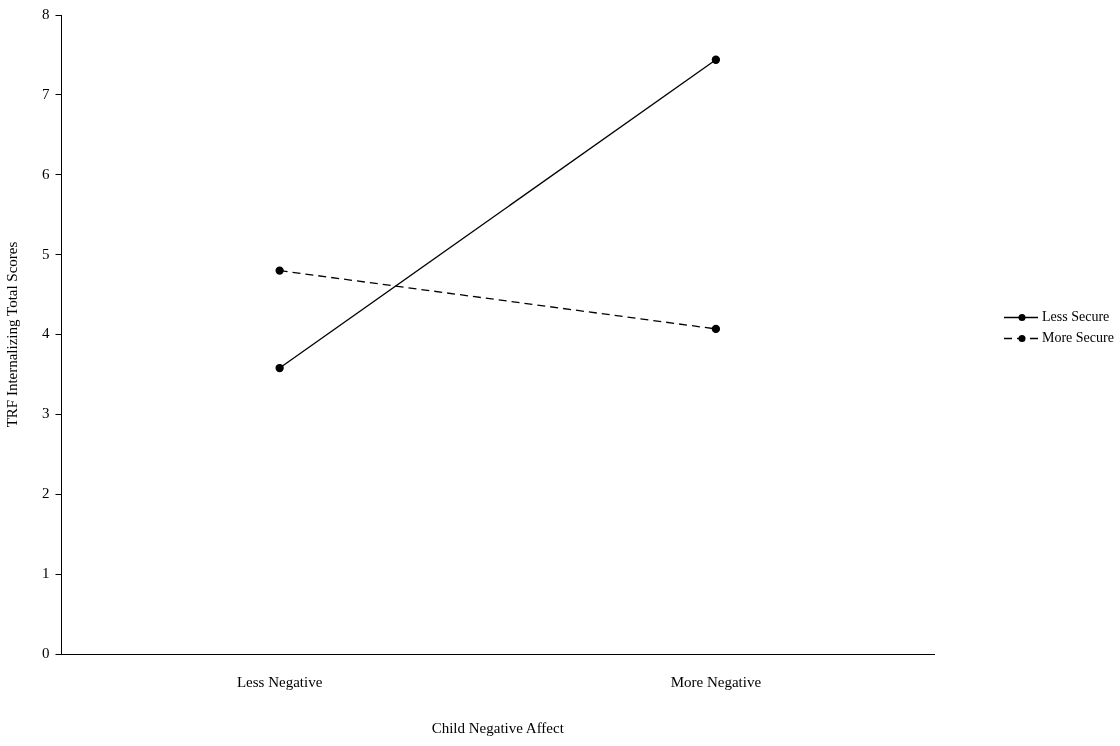 The image size is (1120, 746). I want to click on y-tick-label: 3, so click(46, 413).